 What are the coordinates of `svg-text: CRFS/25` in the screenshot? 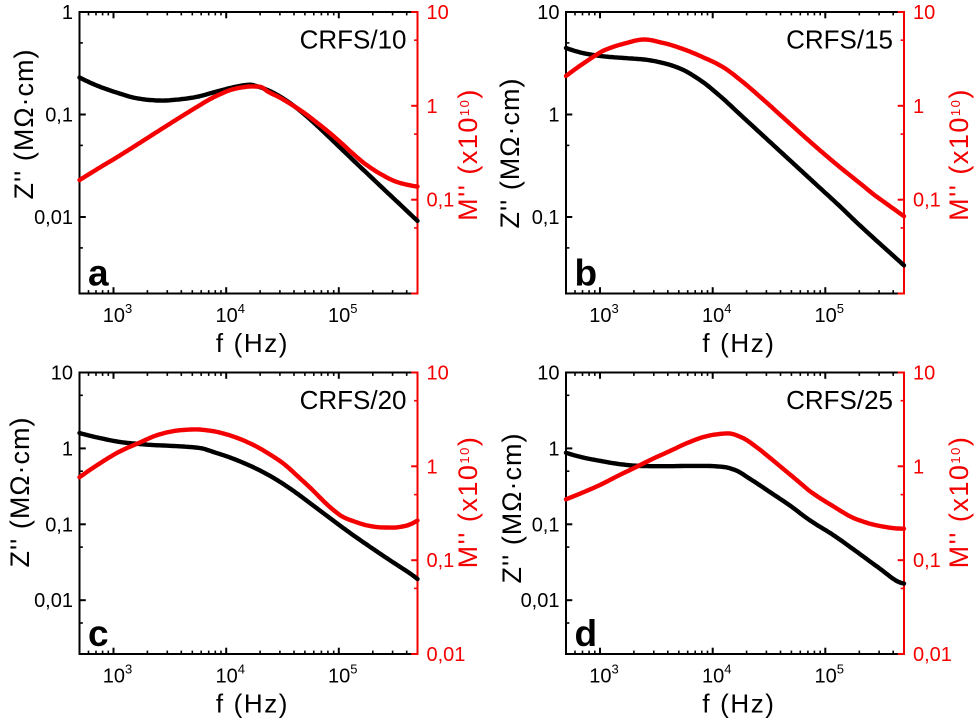 It's located at (839, 400).